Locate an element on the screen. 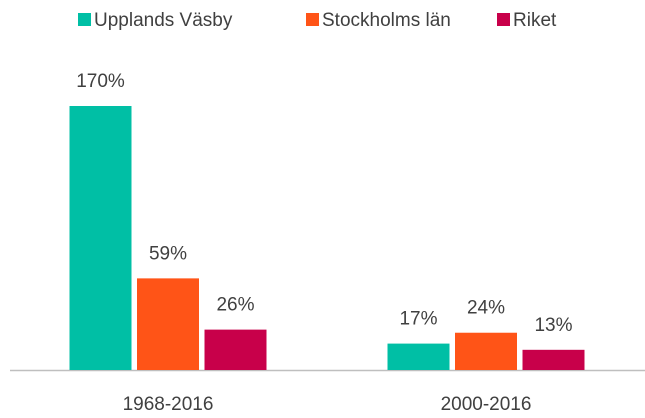  legend-label: Stockholms län is located at coordinates (386, 20).